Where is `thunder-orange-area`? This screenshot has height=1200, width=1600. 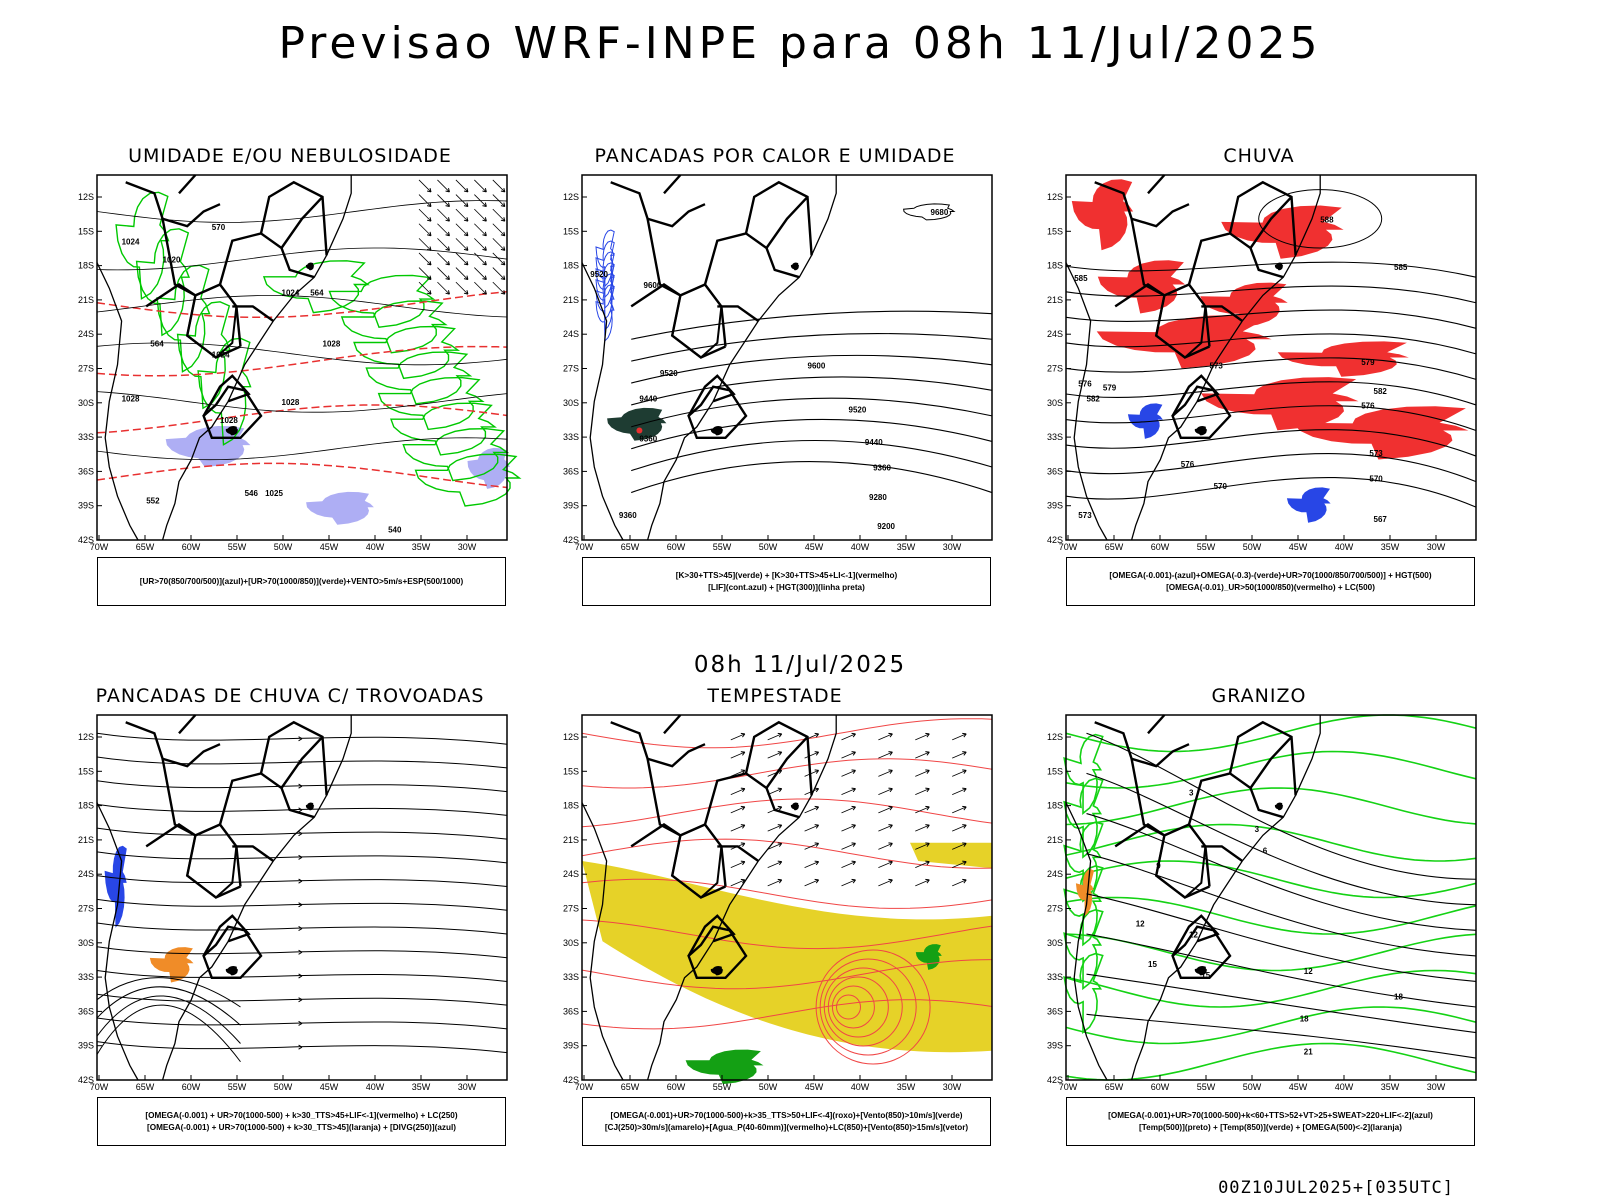
thunder-orange-area is located at coordinates (171, 965).